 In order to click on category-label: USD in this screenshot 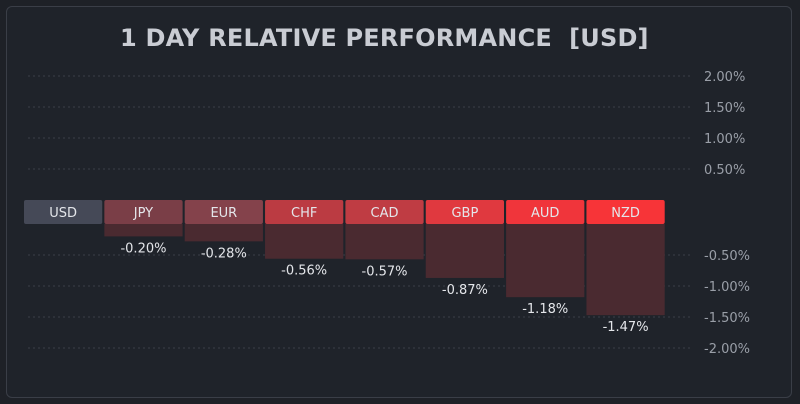, I will do `click(63, 213)`.